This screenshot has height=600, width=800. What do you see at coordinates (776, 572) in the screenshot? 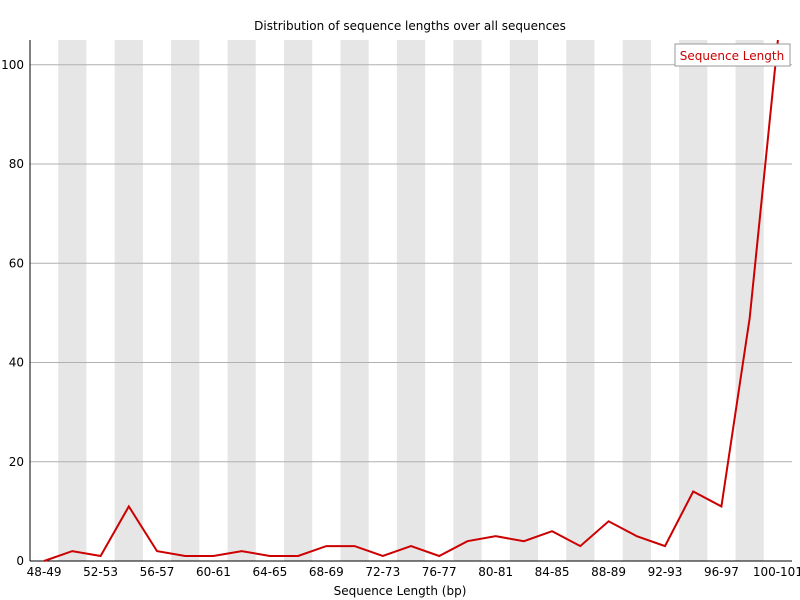
I see `x-tick-label: 100-101` at bounding box center [776, 572].